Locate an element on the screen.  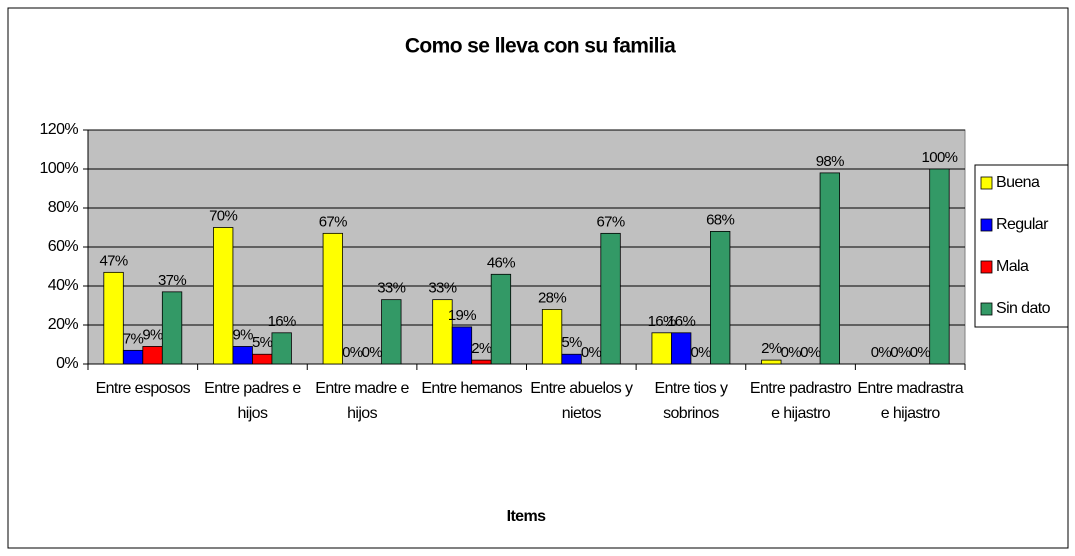
x-tick-label: Entre padres e hijos is located at coordinates (252, 401).